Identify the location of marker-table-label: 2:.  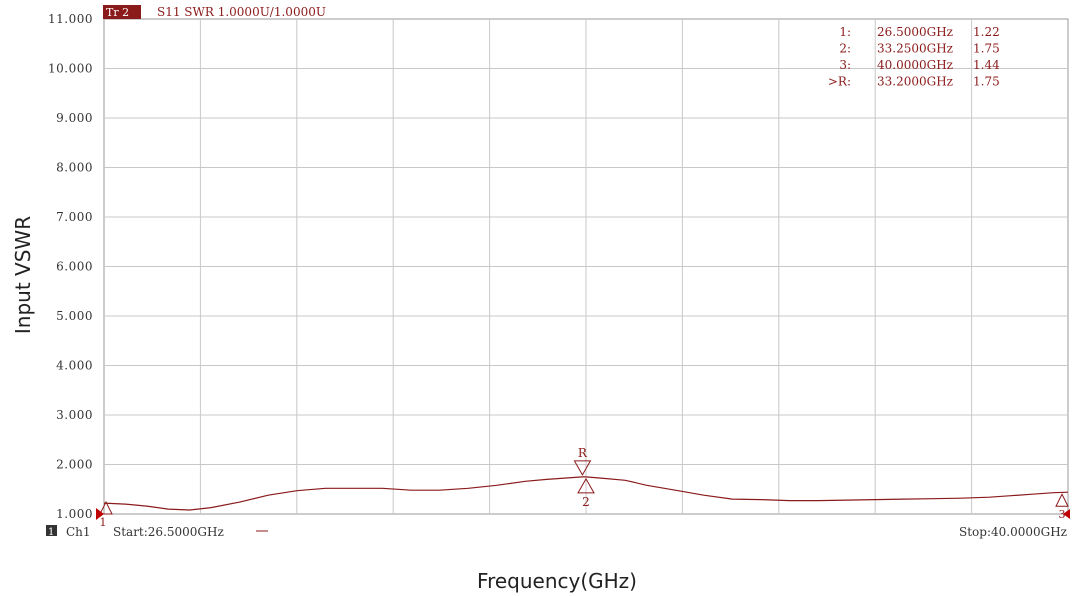
(845, 49).